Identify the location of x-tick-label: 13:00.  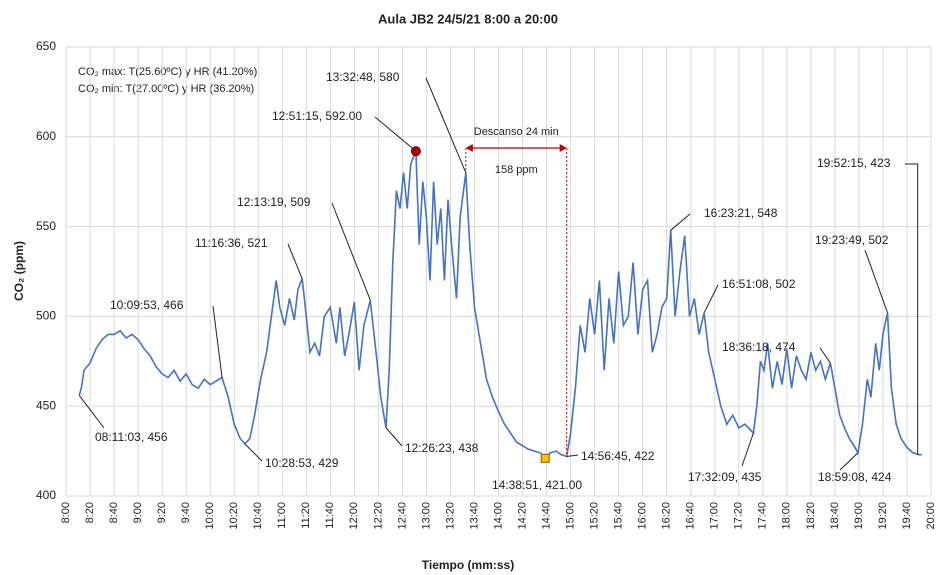
(426, 516).